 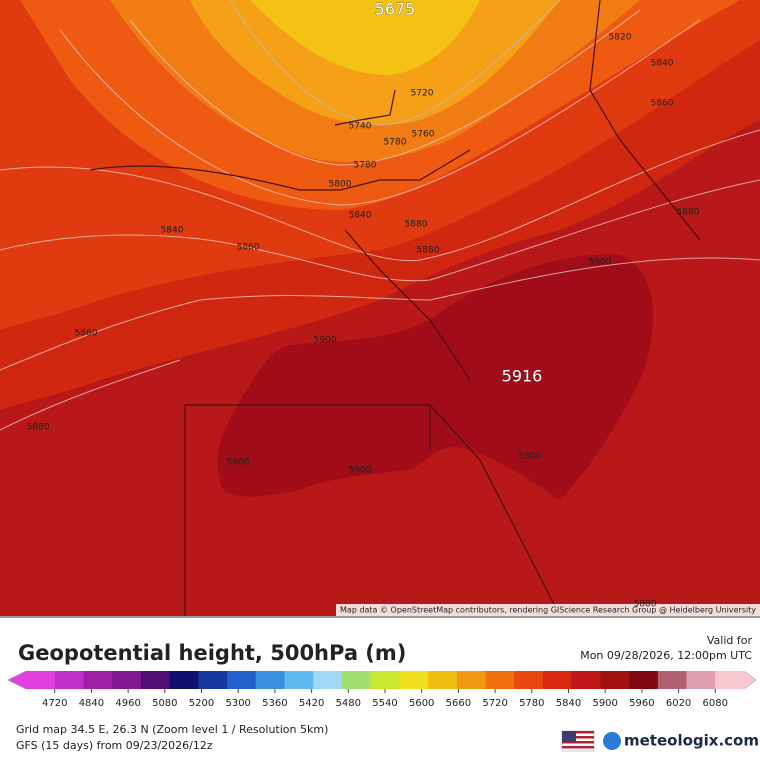 I want to click on colorbar-label: 4840, so click(x=91, y=703).